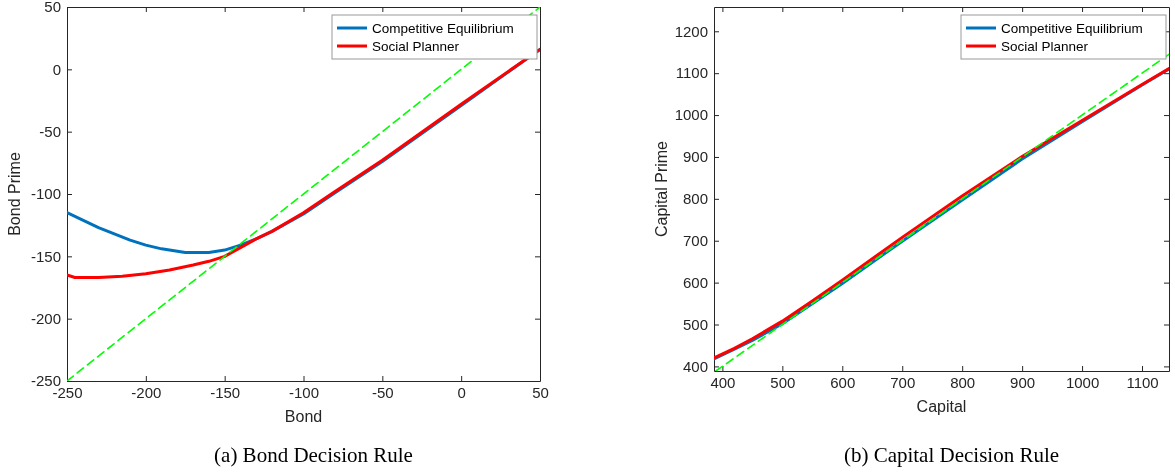 This screenshot has width=1175, height=475. Describe the element at coordinates (691, 115) in the screenshot. I see `y-tick-label: 1000` at that location.